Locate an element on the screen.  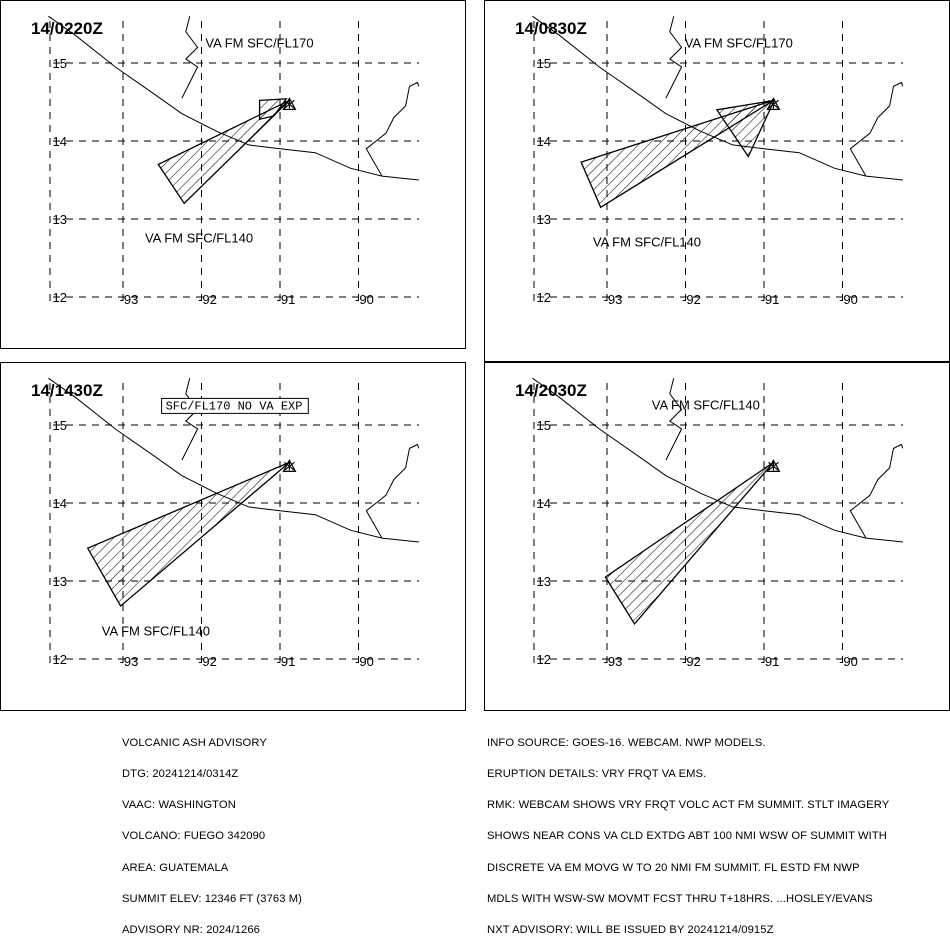
advisory-number: ADVISORY NR: 2024/1266 is located at coordinates (191, 930).